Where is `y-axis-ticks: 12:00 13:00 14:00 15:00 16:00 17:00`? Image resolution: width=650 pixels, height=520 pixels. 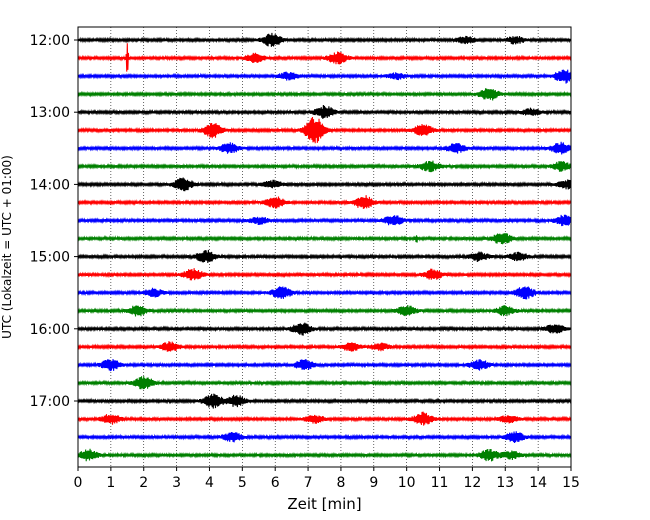
y-axis-ticks: 12:00 13:00 14:00 15:00 16:00 17:00 is located at coordinates (54, 221).